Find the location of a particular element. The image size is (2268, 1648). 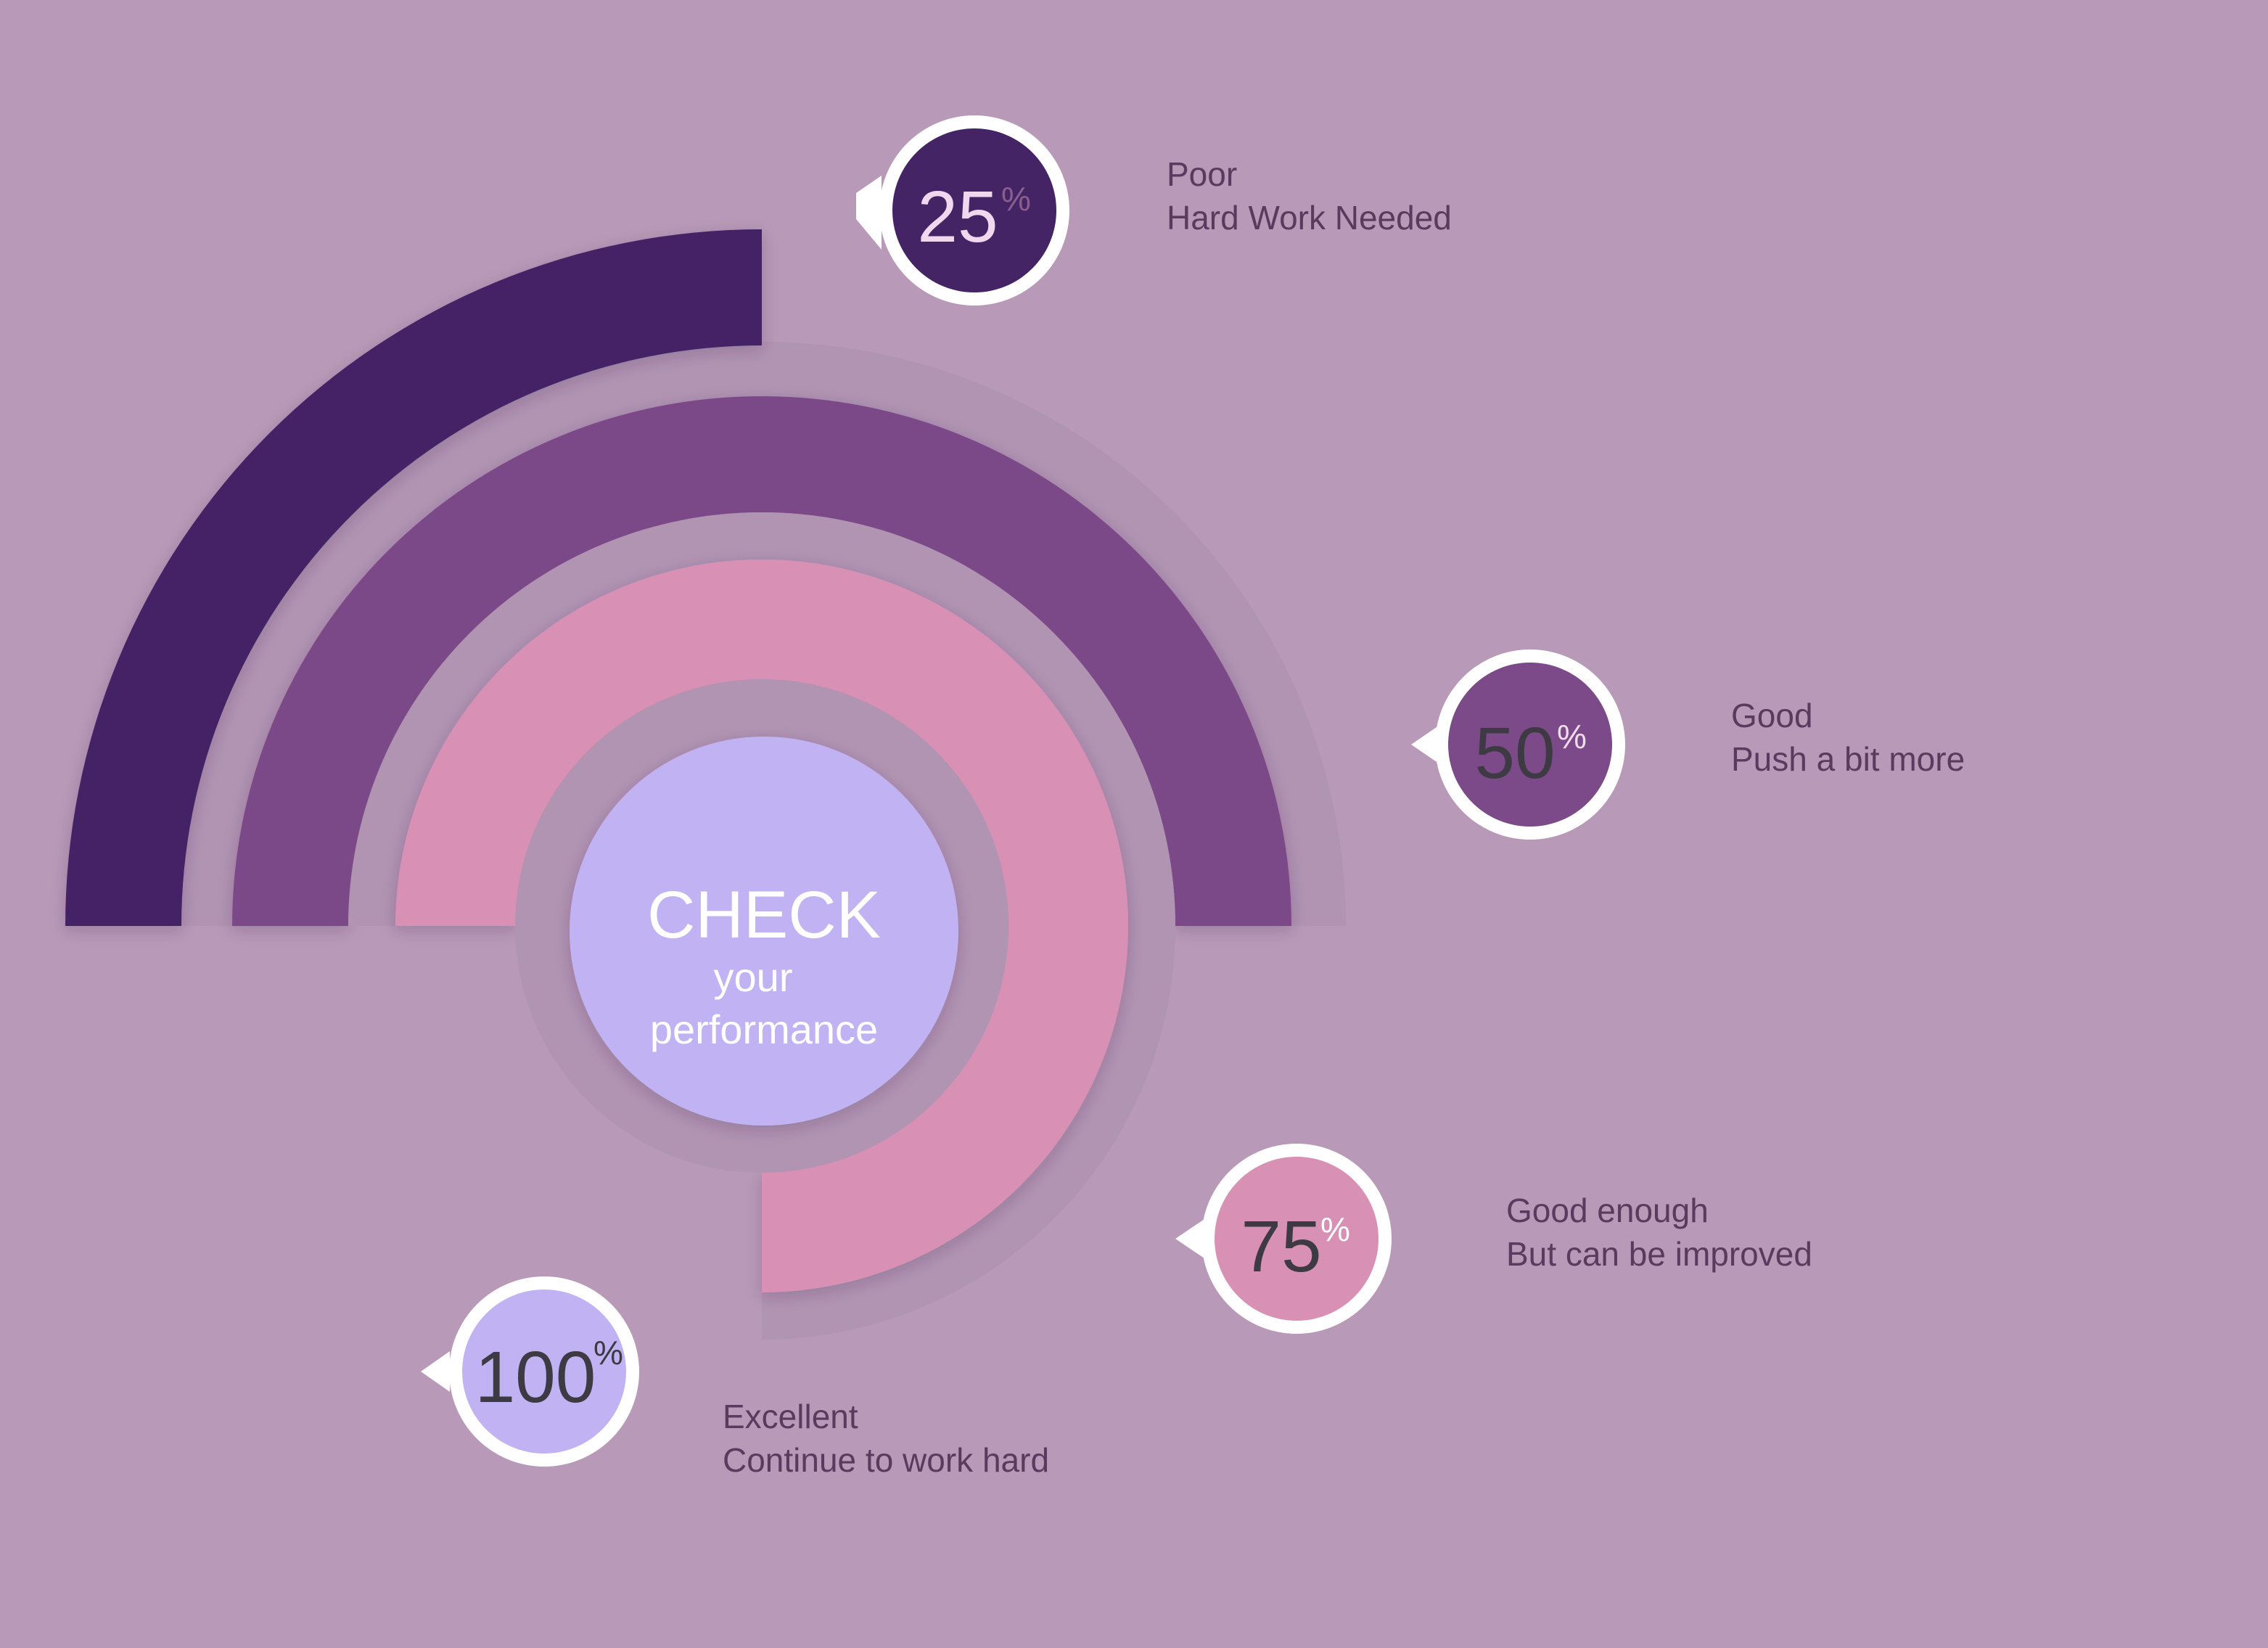

center-subtitle-1: your is located at coordinates (754, 977).